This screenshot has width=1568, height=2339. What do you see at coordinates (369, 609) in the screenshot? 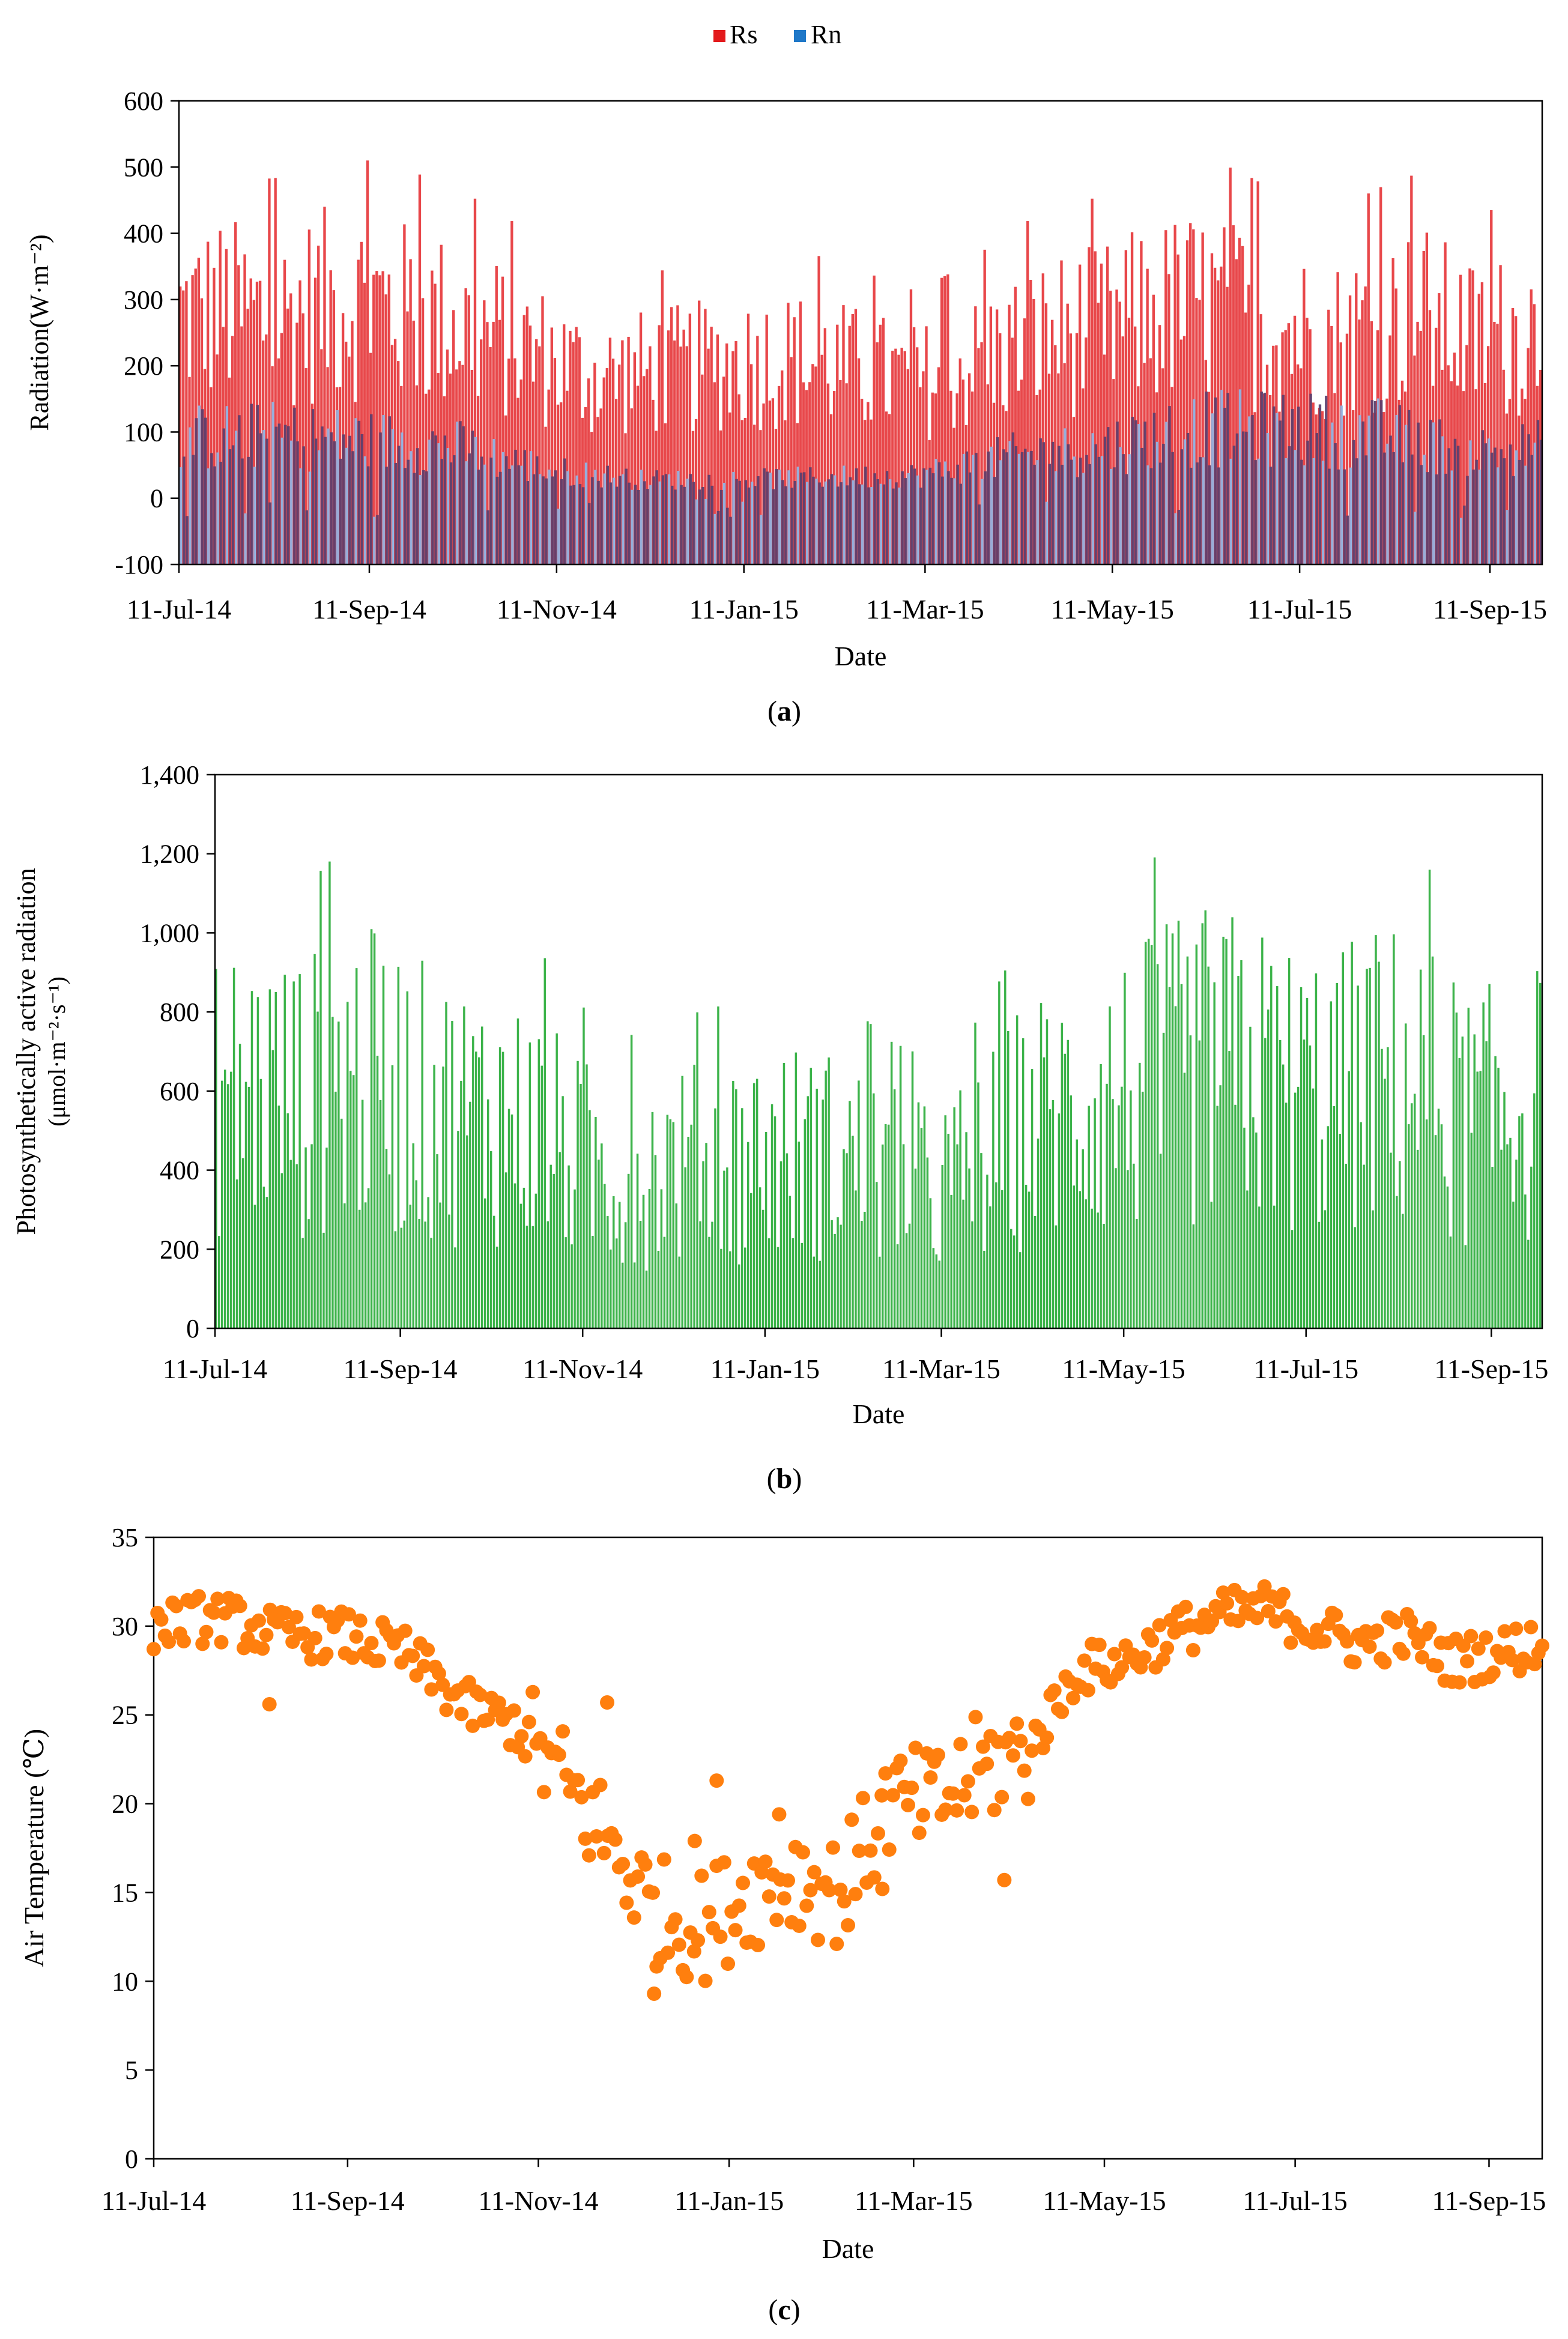
I see `x-tick-label: 11-Sep-14` at bounding box center [369, 609].